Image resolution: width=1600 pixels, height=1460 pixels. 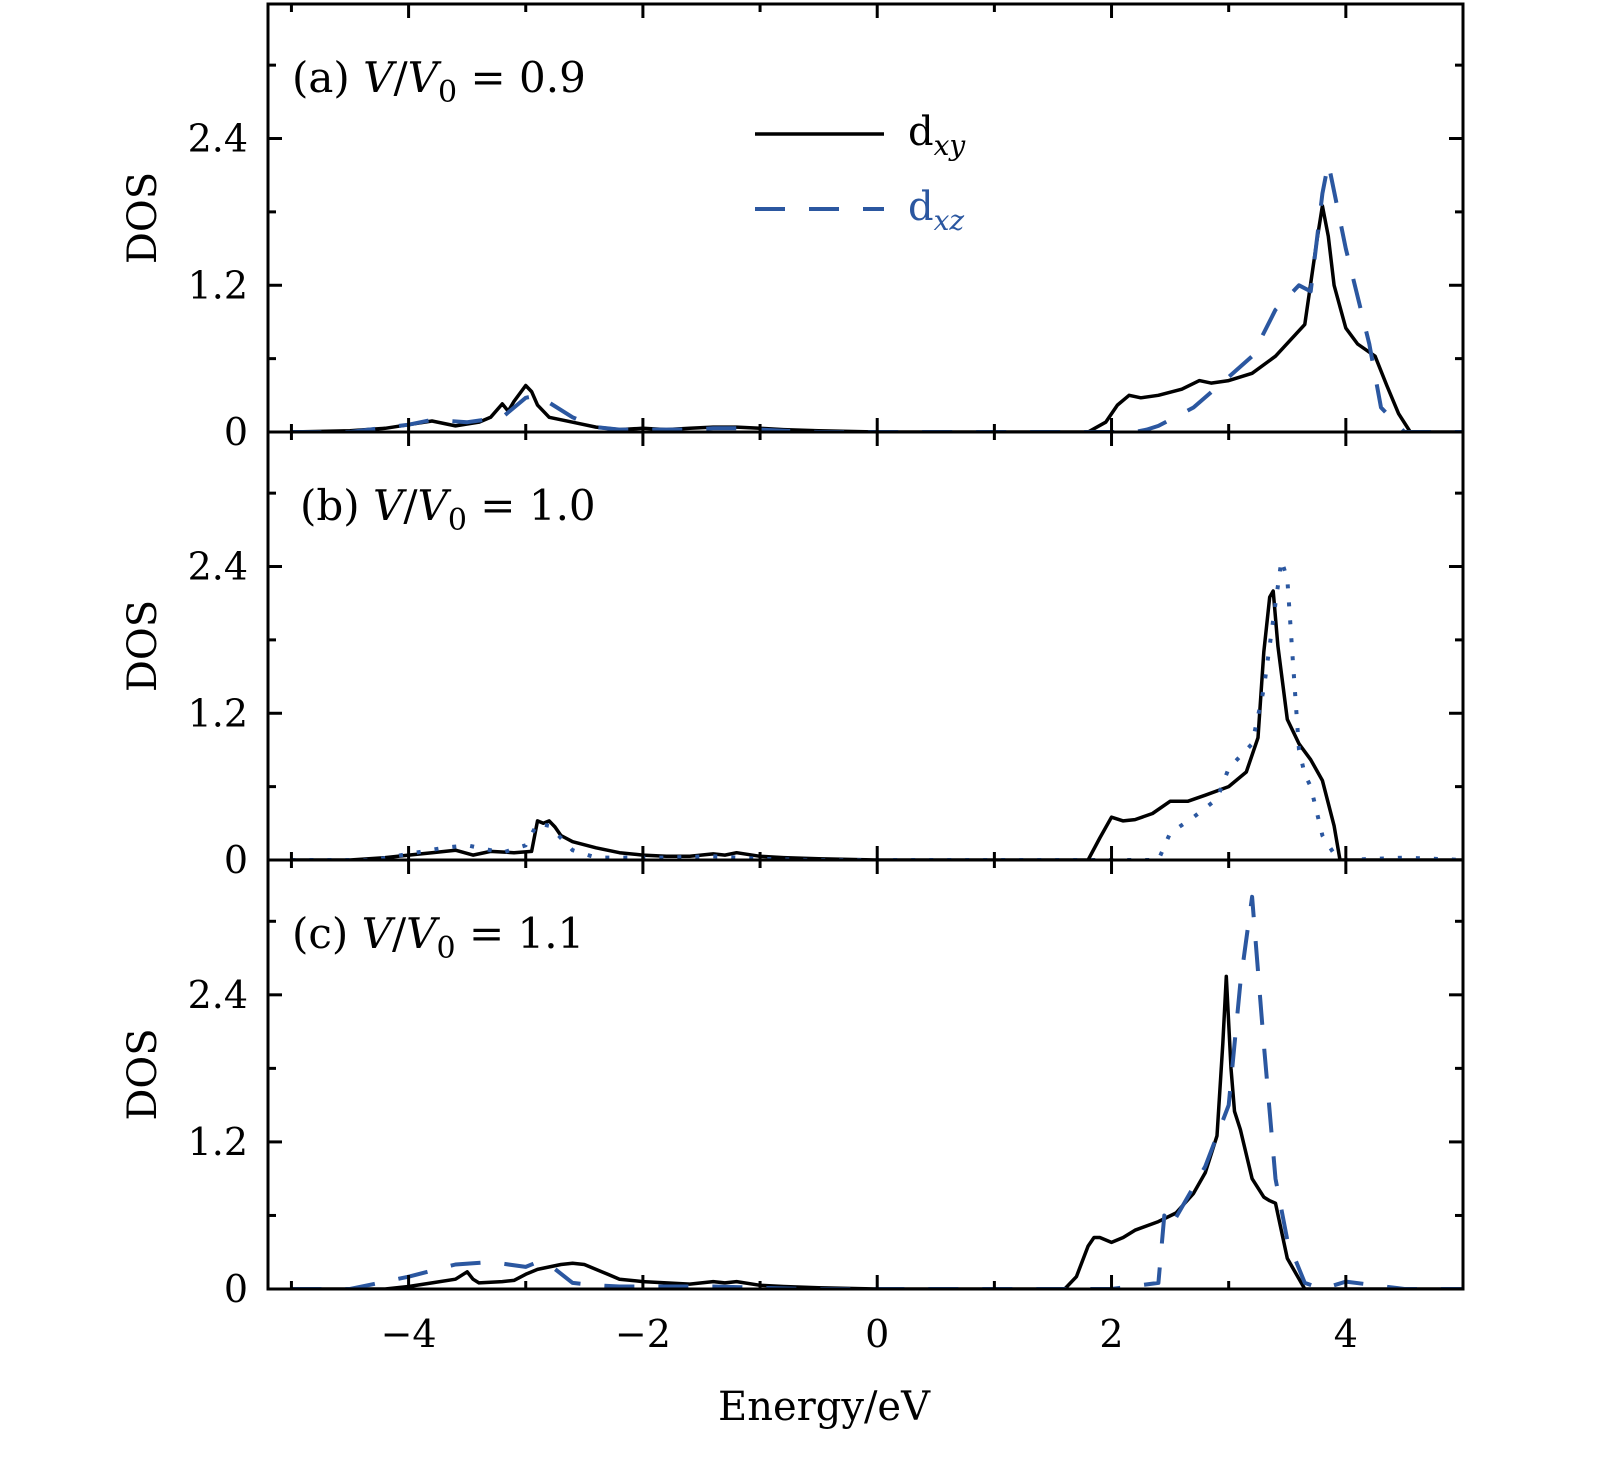 I want to click on x-tick-label: −2, so click(x=643, y=1334).